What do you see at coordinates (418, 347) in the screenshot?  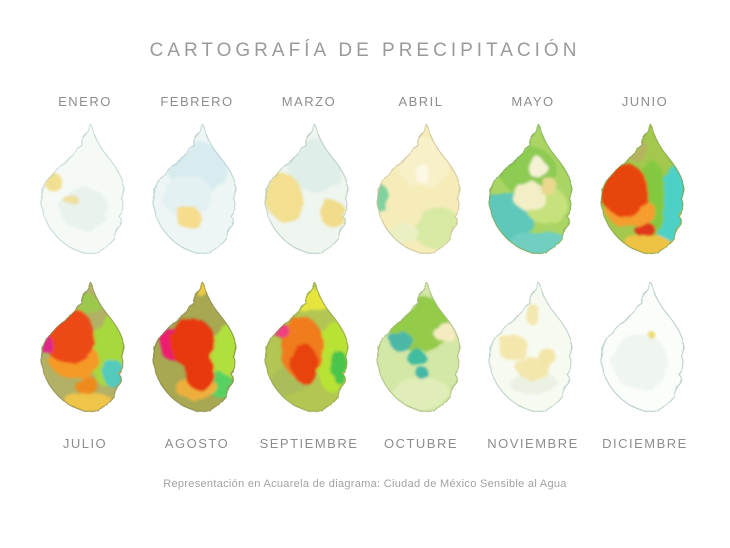 I see `map-octubre` at bounding box center [418, 347].